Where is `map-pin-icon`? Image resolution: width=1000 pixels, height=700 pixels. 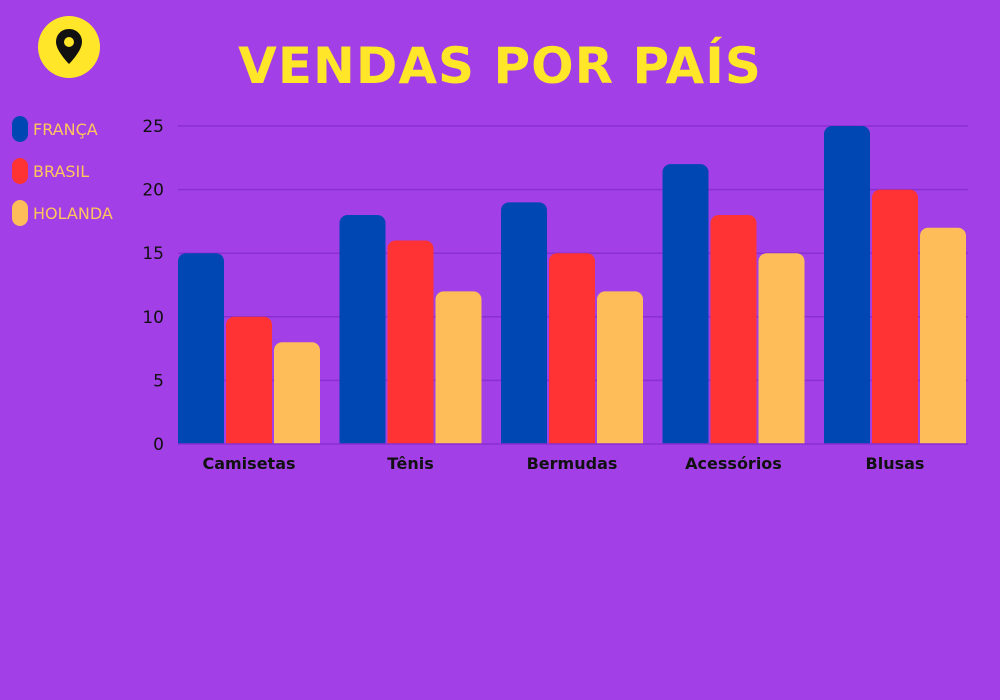
map-pin-icon is located at coordinates (69, 46).